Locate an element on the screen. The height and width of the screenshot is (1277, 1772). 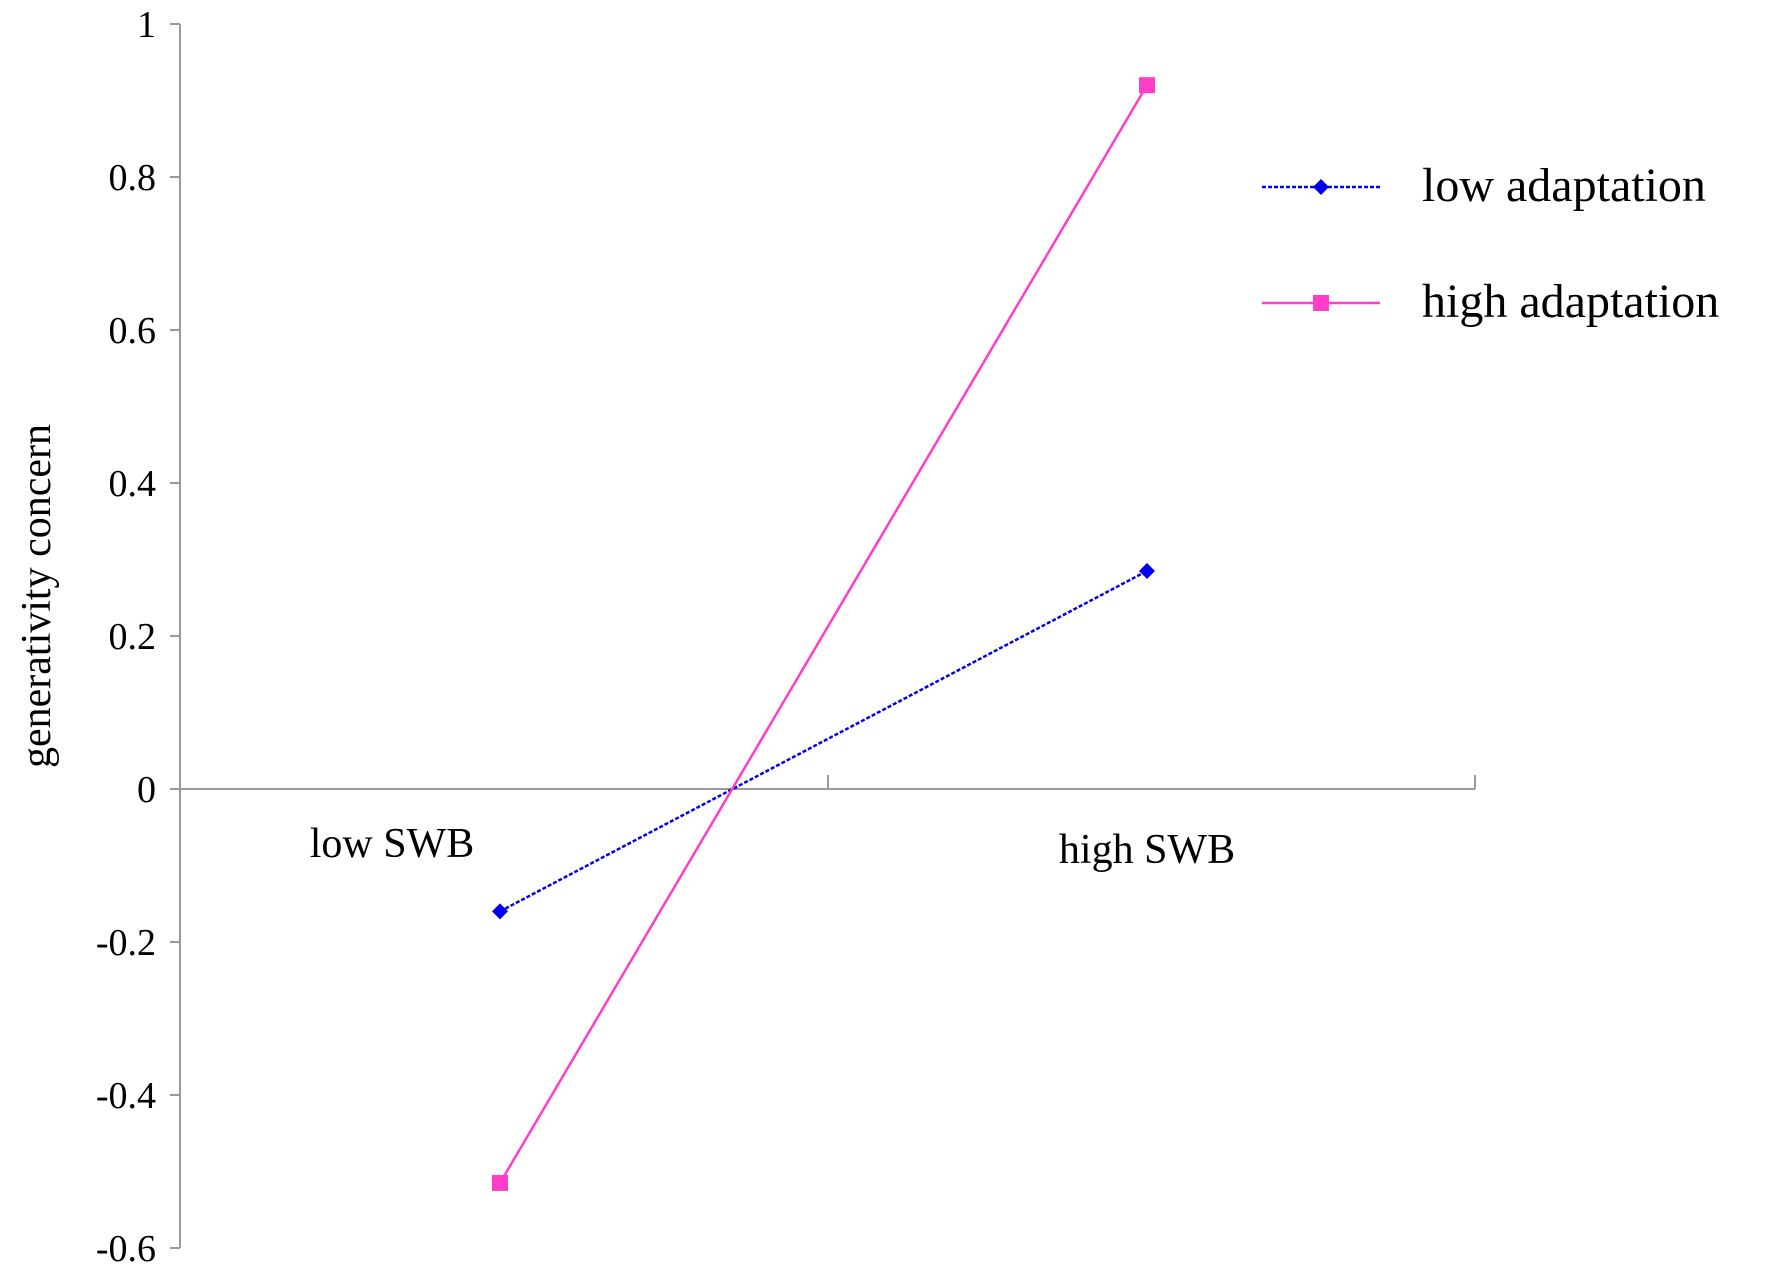
y-axis-title: generativity concern is located at coordinates (37, 596).